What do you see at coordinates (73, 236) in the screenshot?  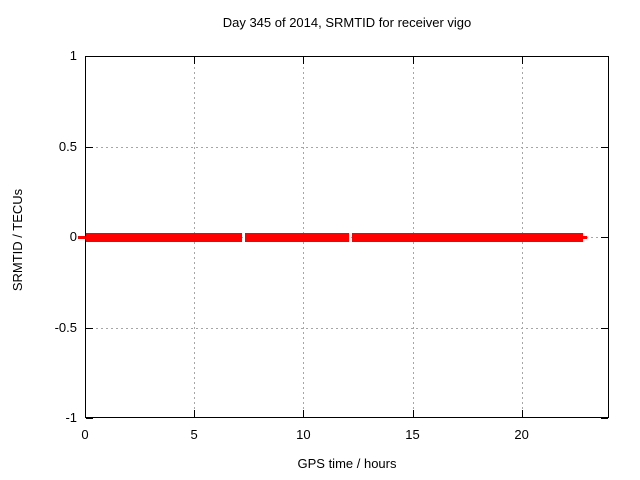 I see `y-tick-label: 0` at bounding box center [73, 236].